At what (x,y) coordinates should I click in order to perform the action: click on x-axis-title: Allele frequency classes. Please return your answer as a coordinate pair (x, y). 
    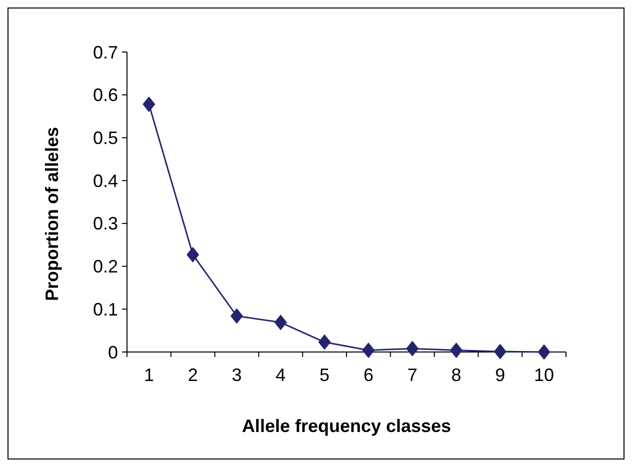
    Looking at the image, I should click on (347, 426).